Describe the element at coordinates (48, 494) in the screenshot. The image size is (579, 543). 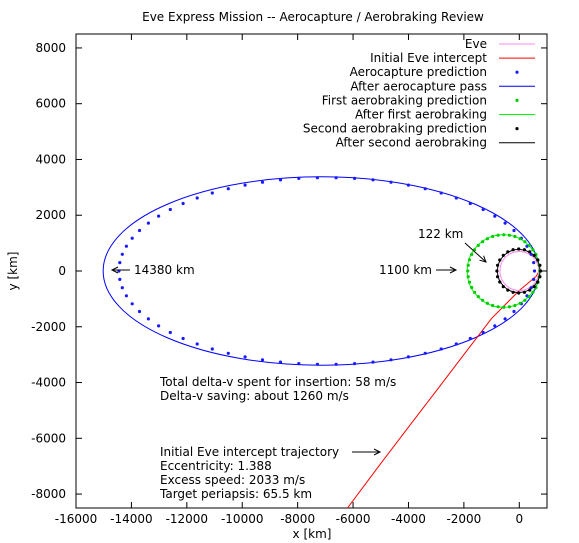
I see `y-tick-label: -8000` at that location.